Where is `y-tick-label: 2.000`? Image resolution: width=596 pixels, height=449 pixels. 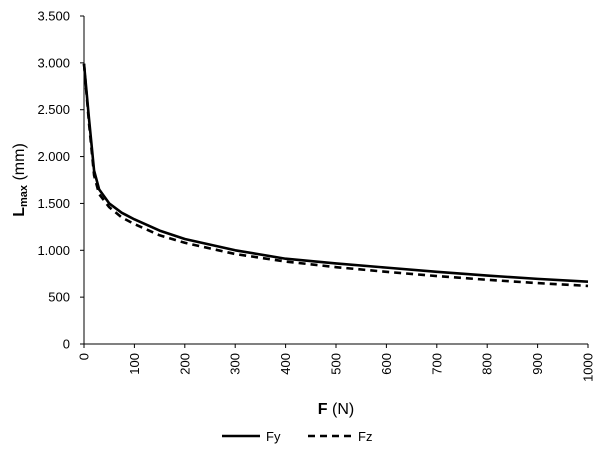 y-tick-label: 2.000 is located at coordinates (53, 156).